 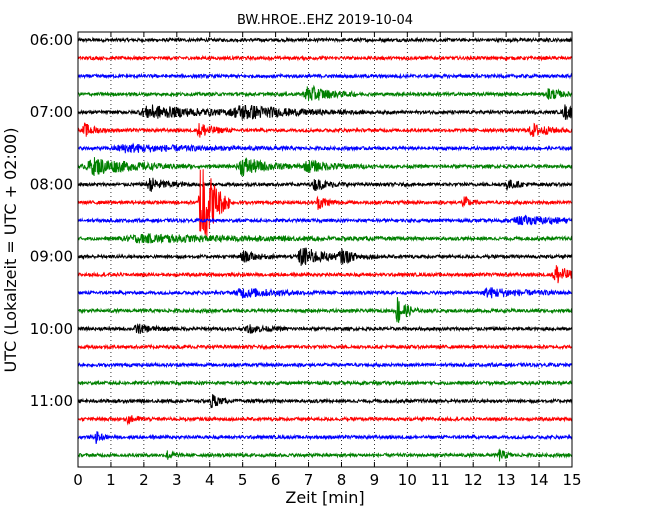 What do you see at coordinates (78, 480) in the screenshot?
I see `x-tick-label: 0` at bounding box center [78, 480].